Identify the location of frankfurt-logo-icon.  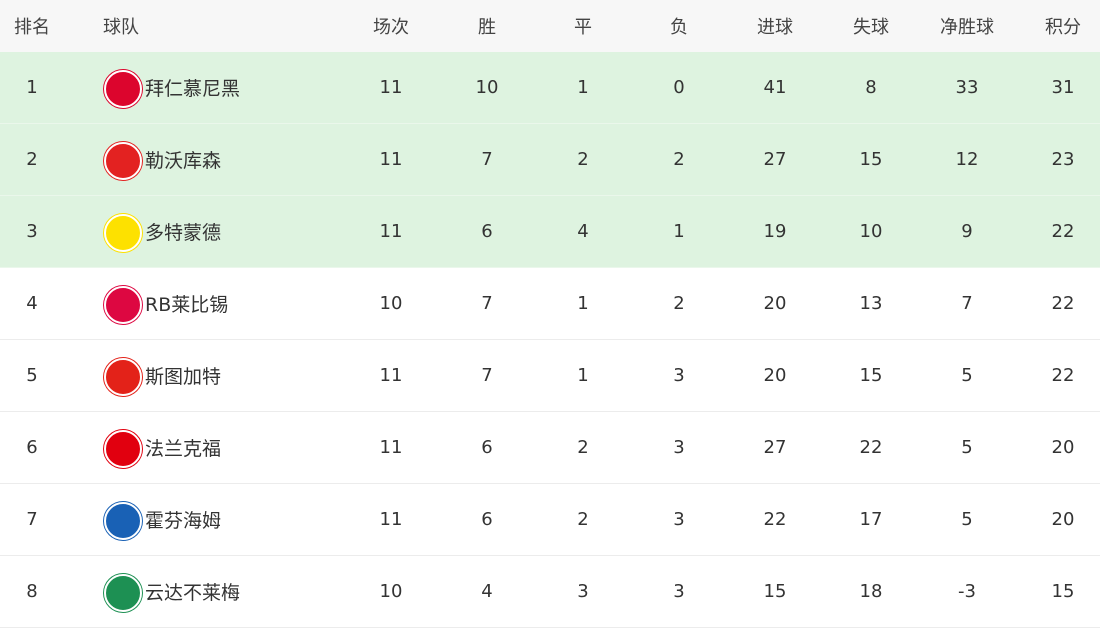
(123, 449).